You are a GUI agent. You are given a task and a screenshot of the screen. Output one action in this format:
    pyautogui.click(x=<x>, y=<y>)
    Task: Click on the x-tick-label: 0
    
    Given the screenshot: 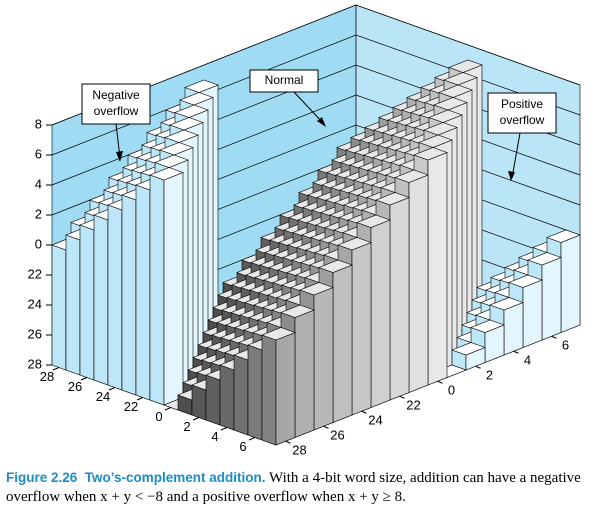 What is the action you would take?
    pyautogui.click(x=158, y=416)
    